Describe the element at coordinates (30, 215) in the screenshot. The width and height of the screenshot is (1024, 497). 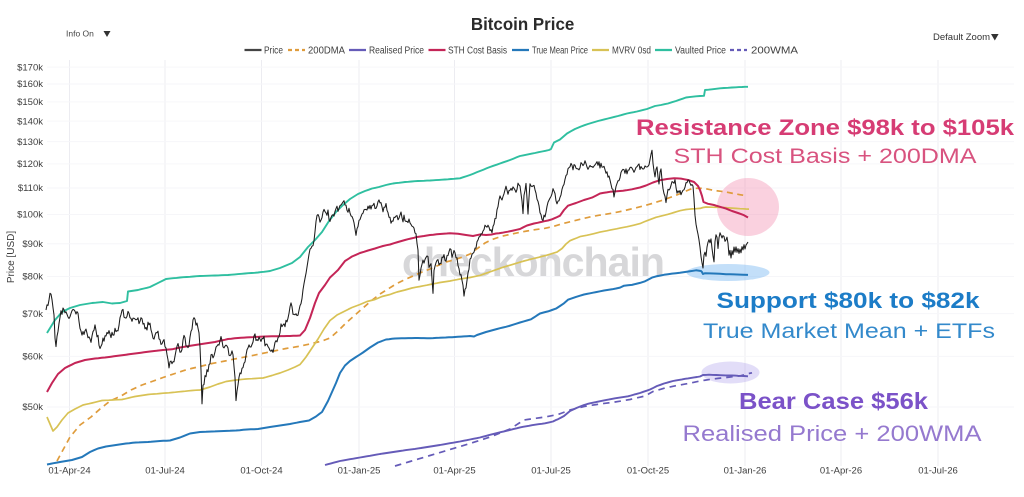
I see `svg-text: $100k` at that location.